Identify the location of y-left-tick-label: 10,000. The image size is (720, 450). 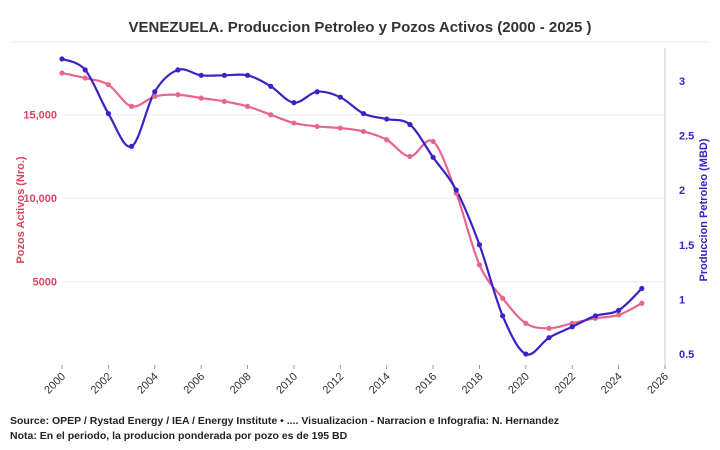
(40, 199).